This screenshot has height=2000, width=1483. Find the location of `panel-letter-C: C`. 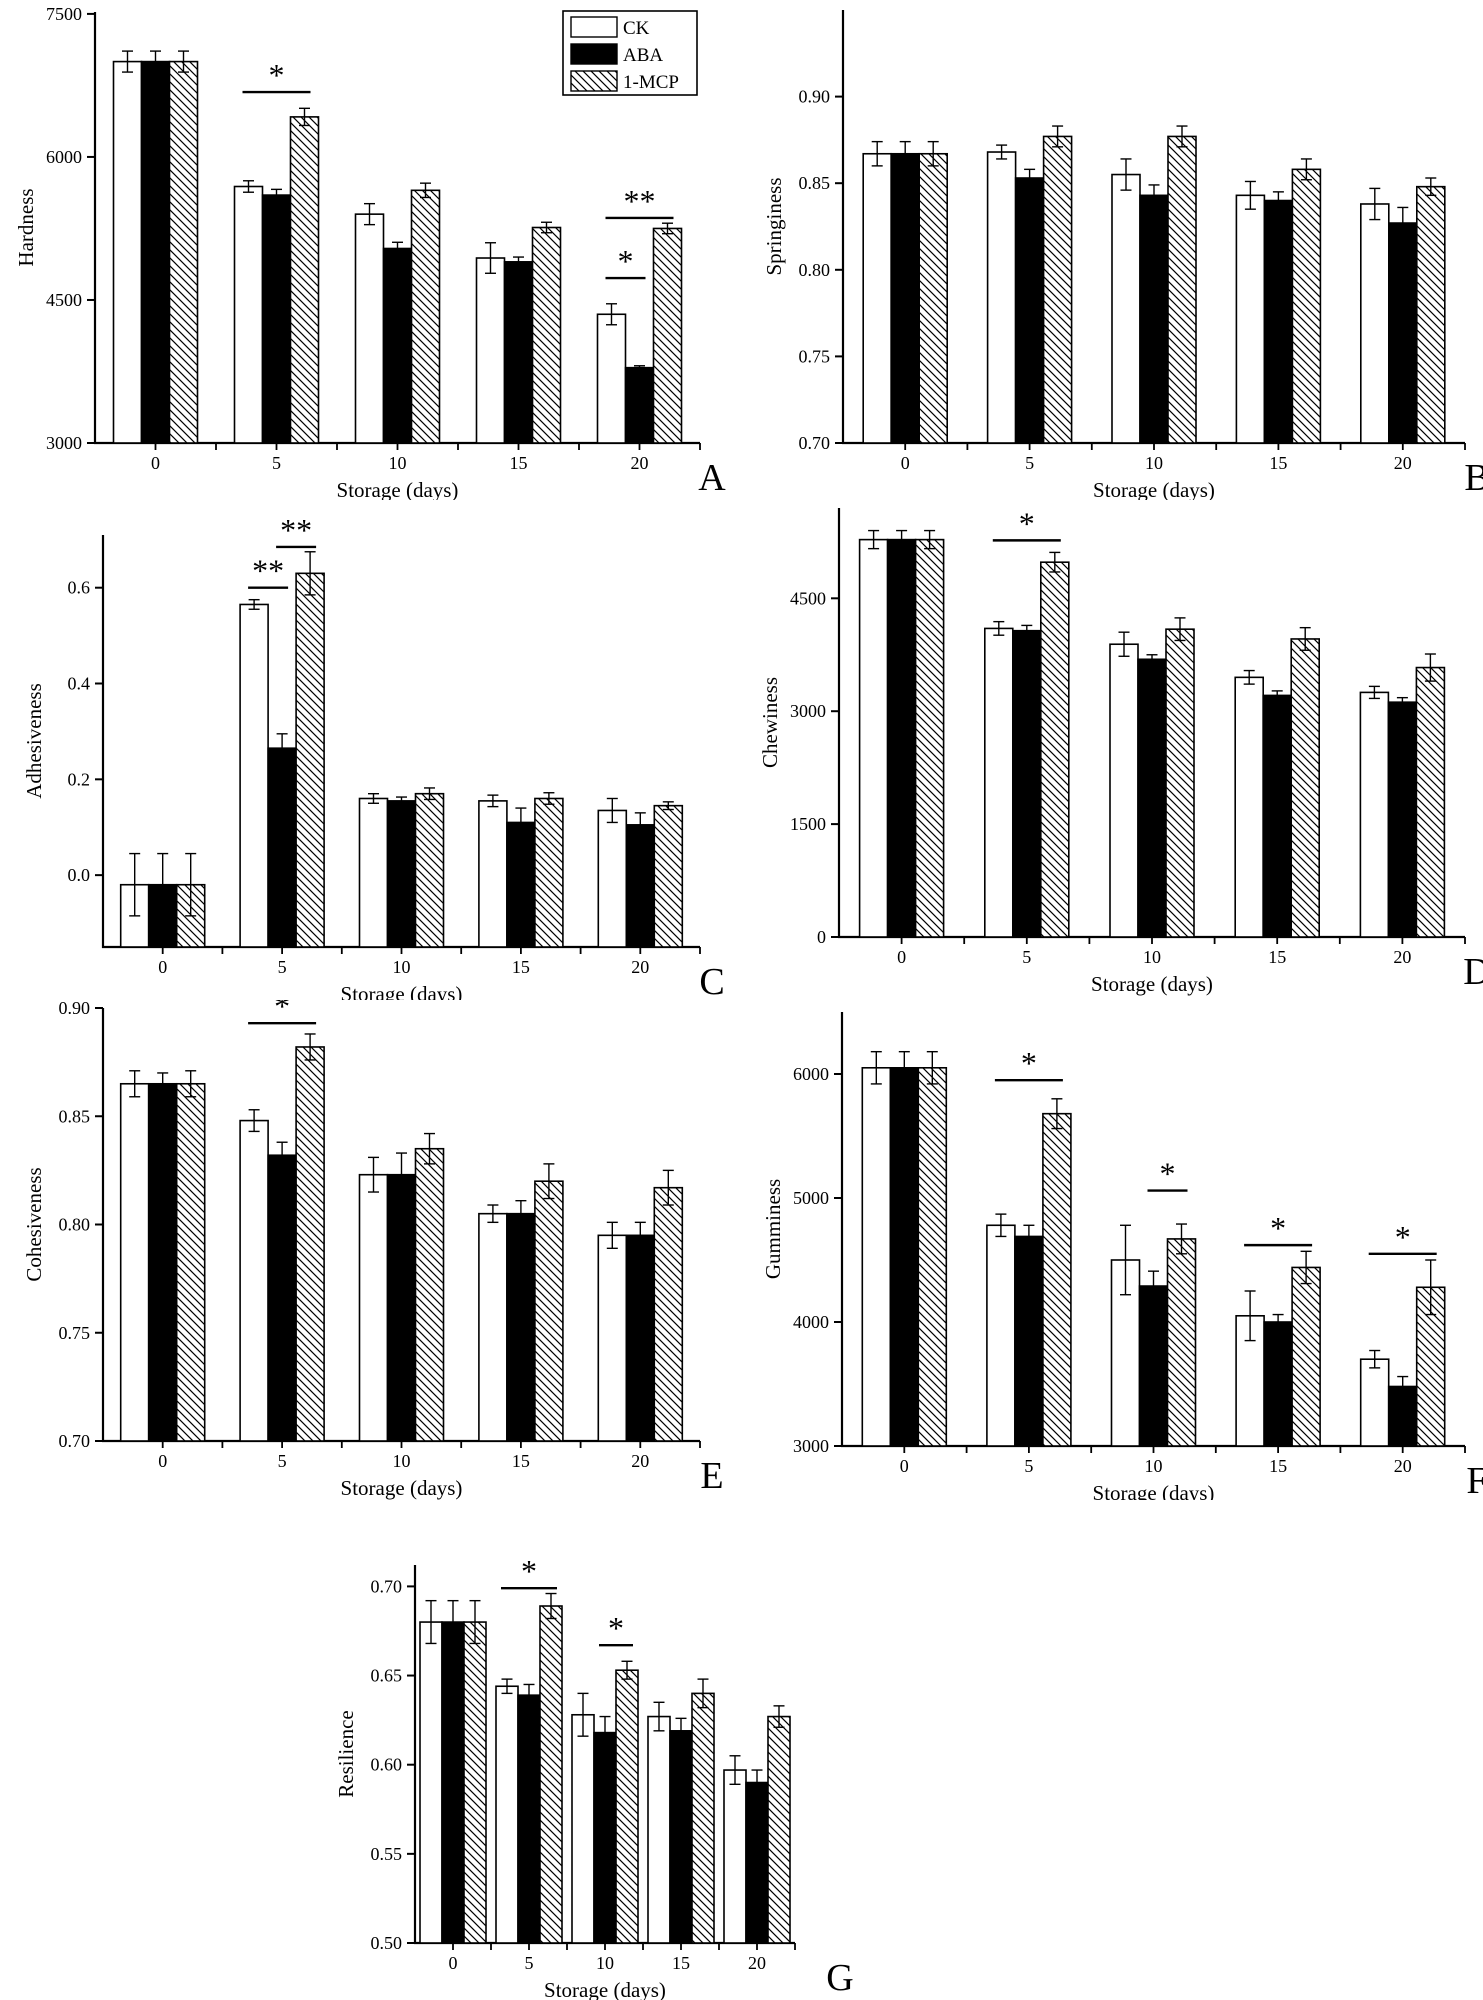

panel-letter-C: C is located at coordinates (711, 980).